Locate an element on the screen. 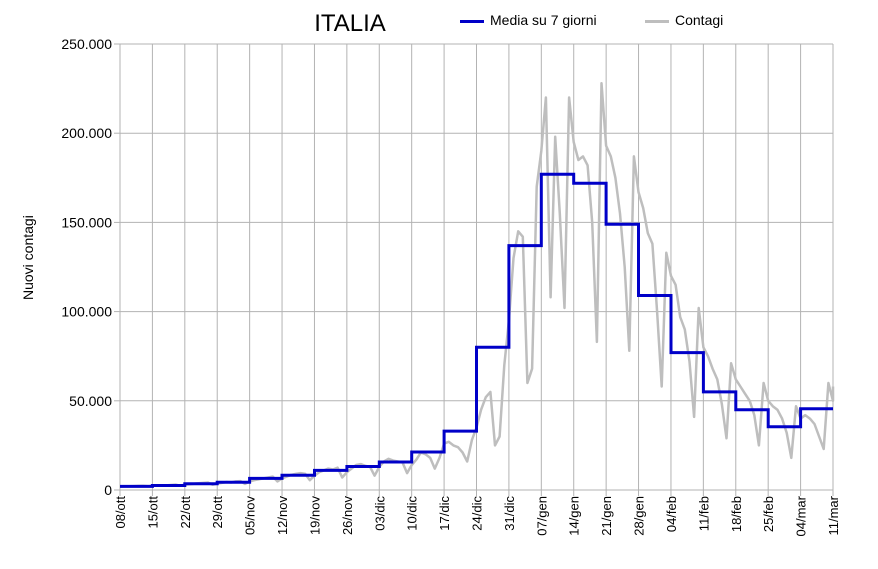 The image size is (878, 569). y-tick-label: 150.000 is located at coordinates (86, 222).